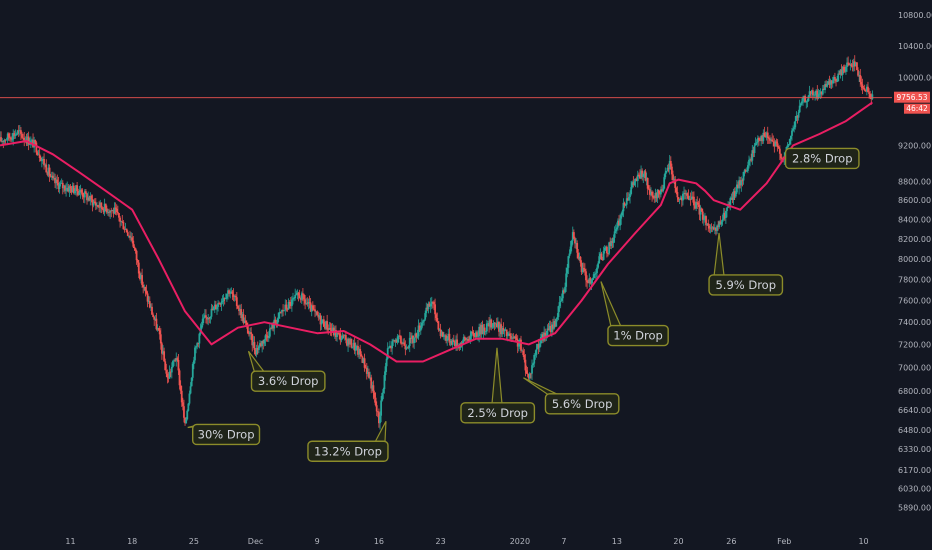 The image size is (932, 550). Describe the element at coordinates (914, 301) in the screenshot. I see `y-tick-label-10: 7600.00` at that location.